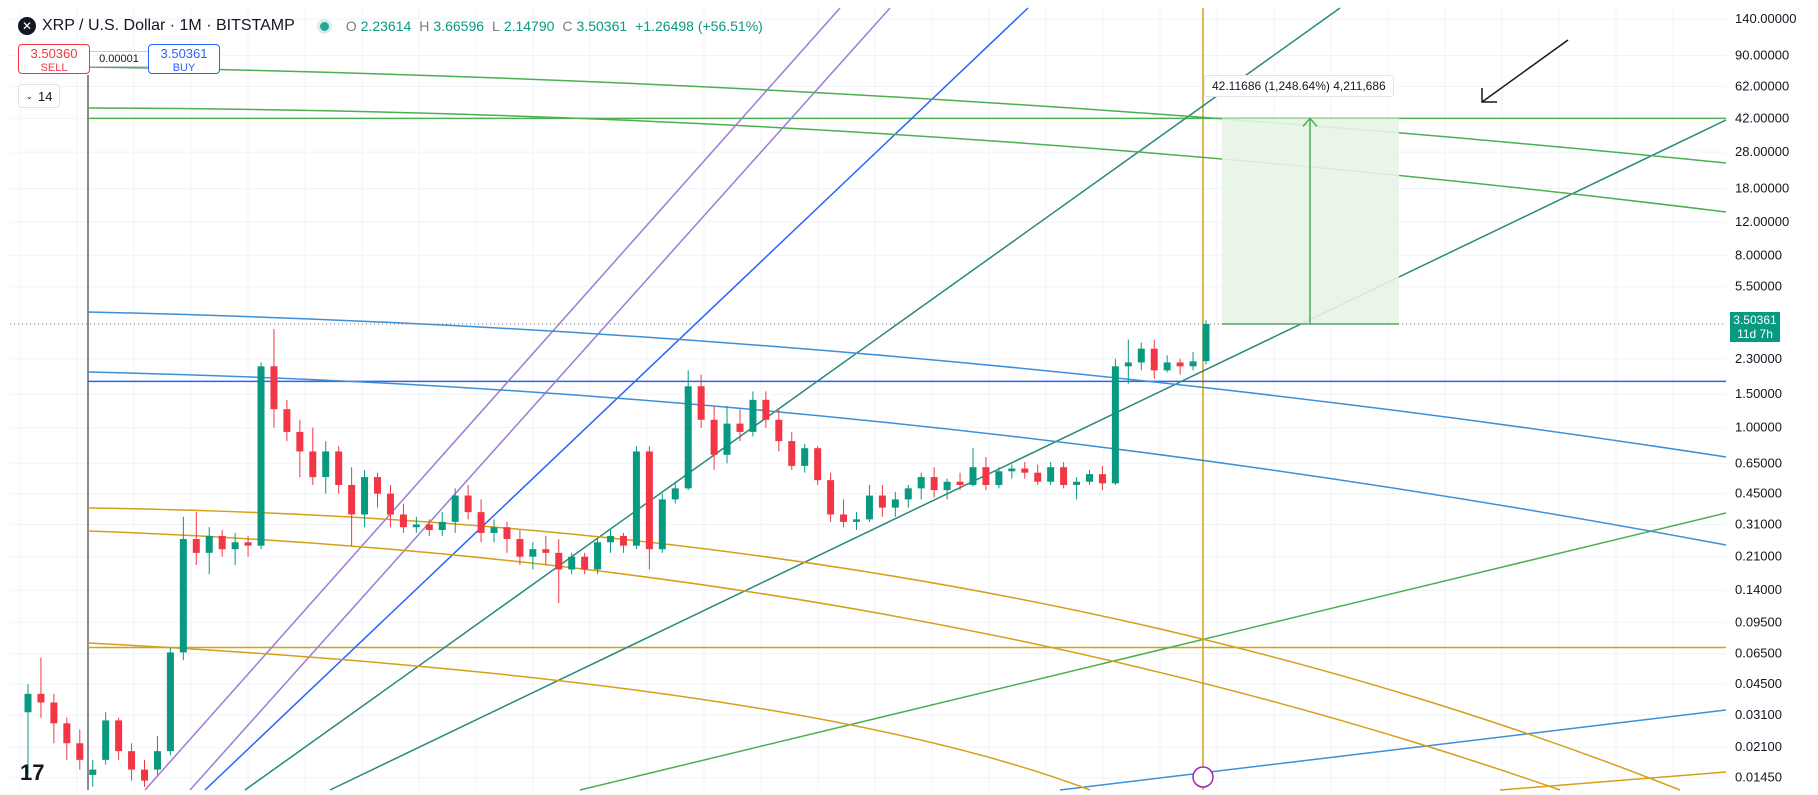 Image resolution: width=1818 pixels, height=795 pixels. What do you see at coordinates (1758, 524) in the screenshot?
I see `price-tick-label: 0.31000` at bounding box center [1758, 524].